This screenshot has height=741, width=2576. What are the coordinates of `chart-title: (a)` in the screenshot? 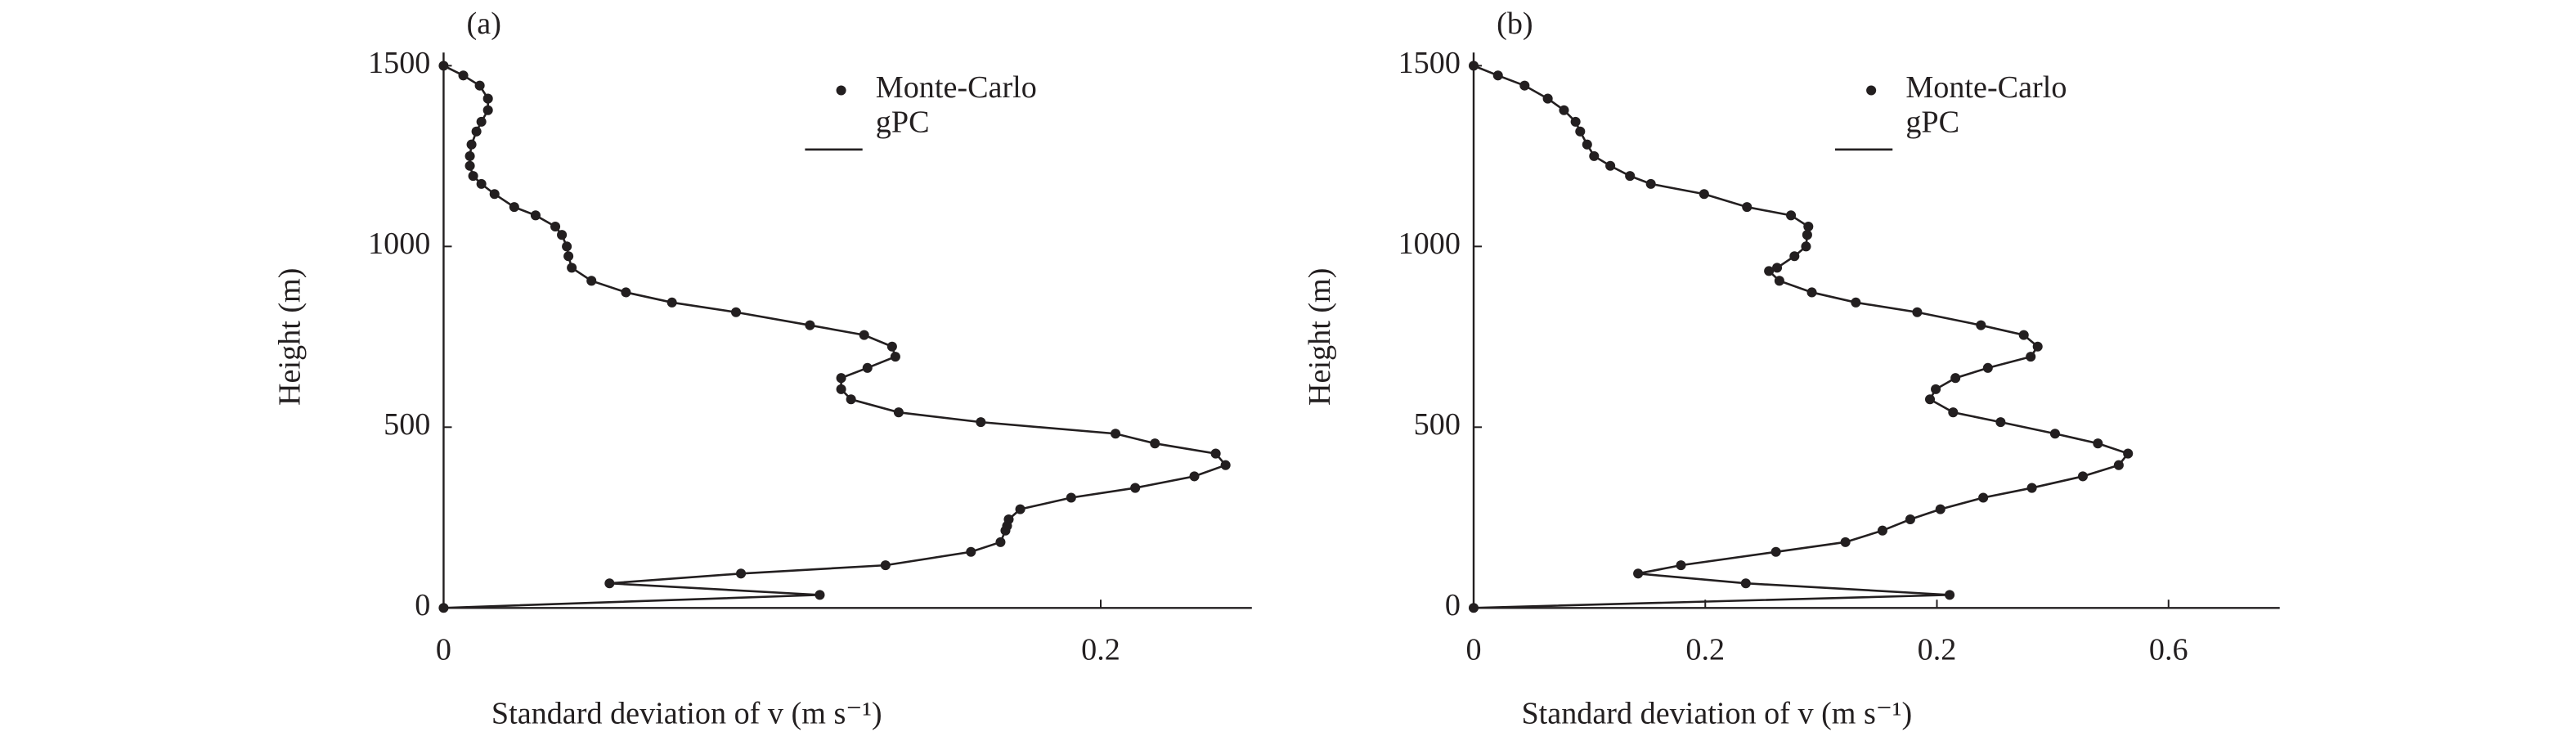 It's located at (484, 24).